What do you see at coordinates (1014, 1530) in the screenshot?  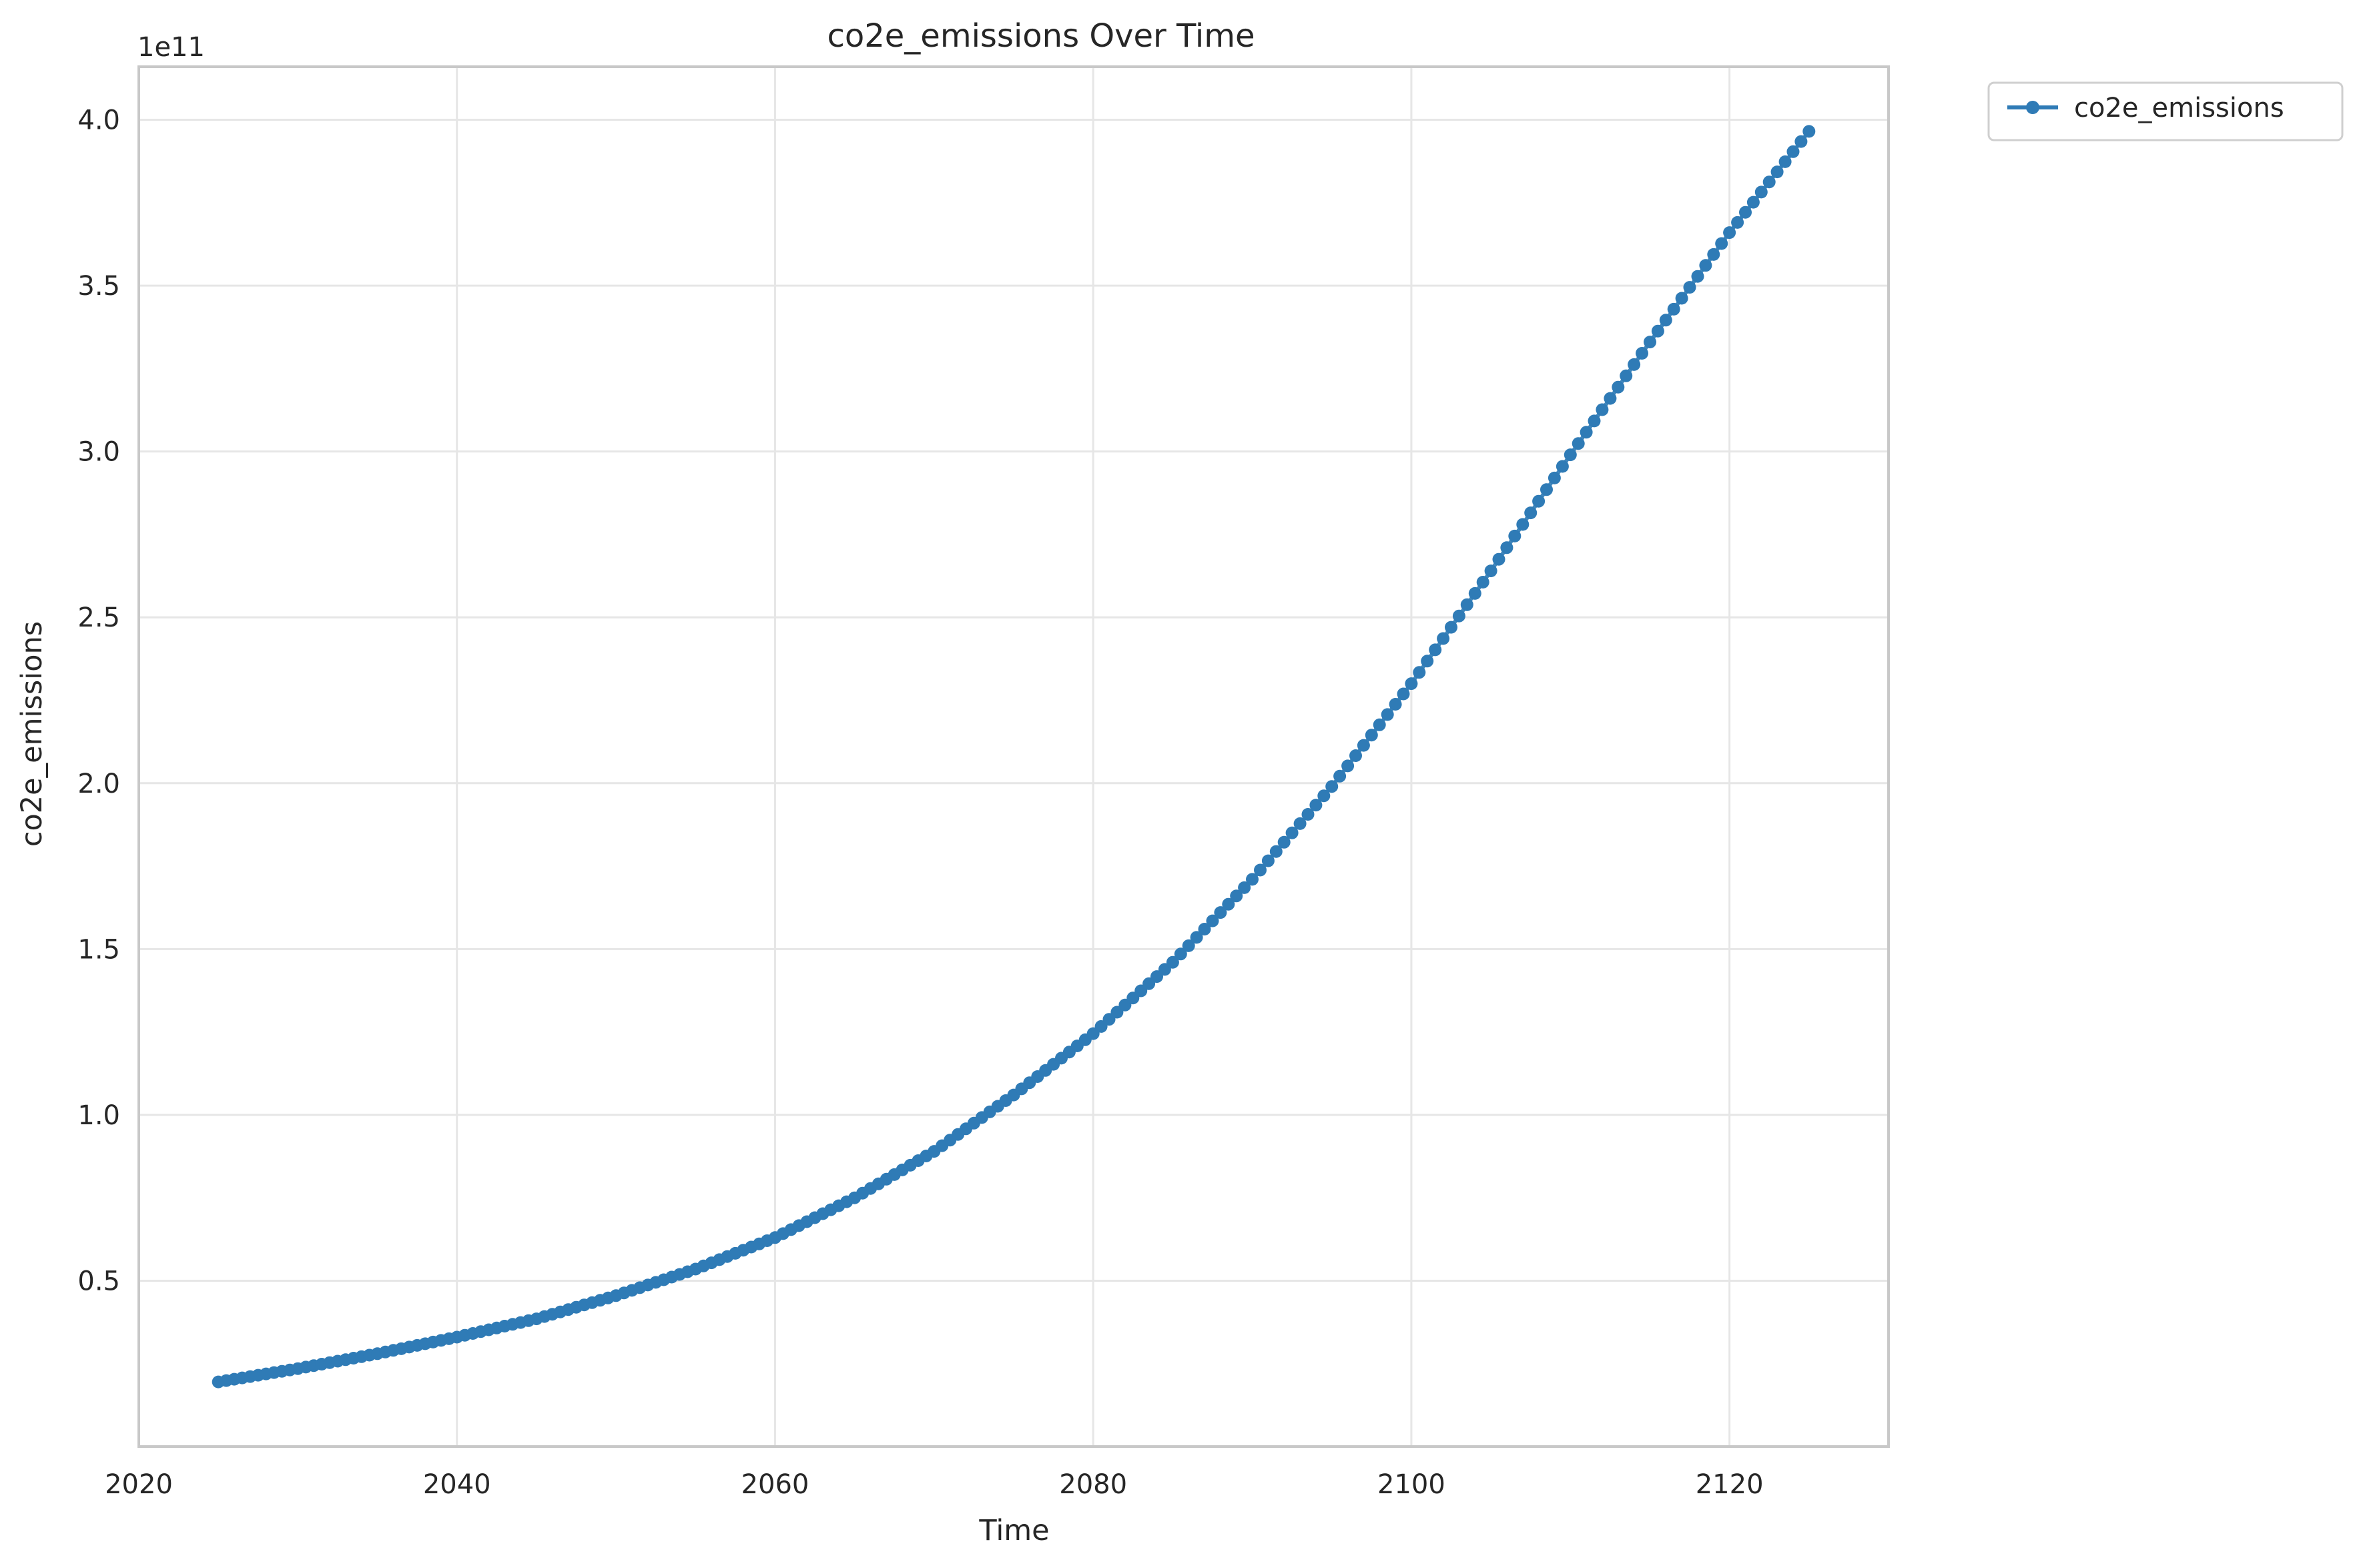 I see `x-axis-label: Time` at bounding box center [1014, 1530].